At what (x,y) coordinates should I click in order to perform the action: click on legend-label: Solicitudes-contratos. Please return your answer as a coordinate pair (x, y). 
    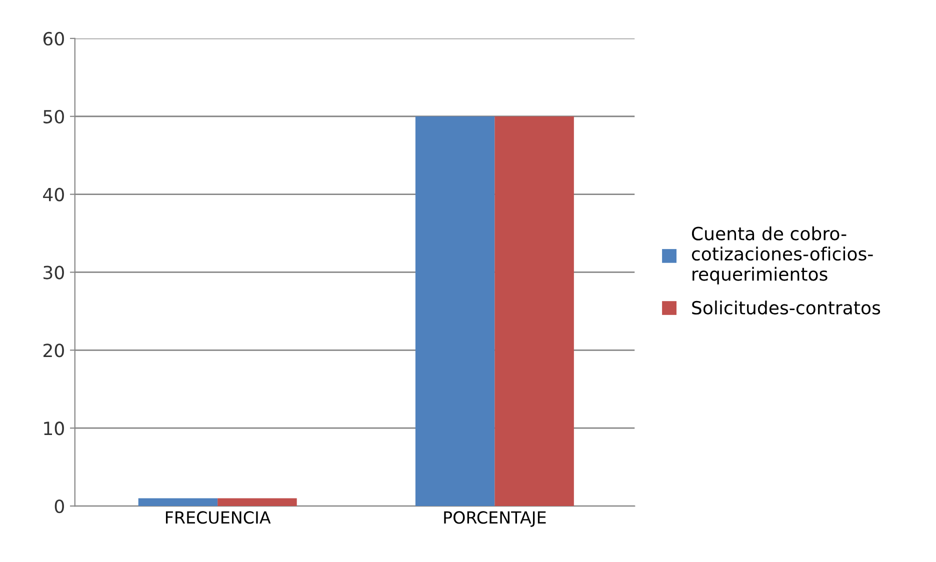
    Looking at the image, I should click on (786, 307).